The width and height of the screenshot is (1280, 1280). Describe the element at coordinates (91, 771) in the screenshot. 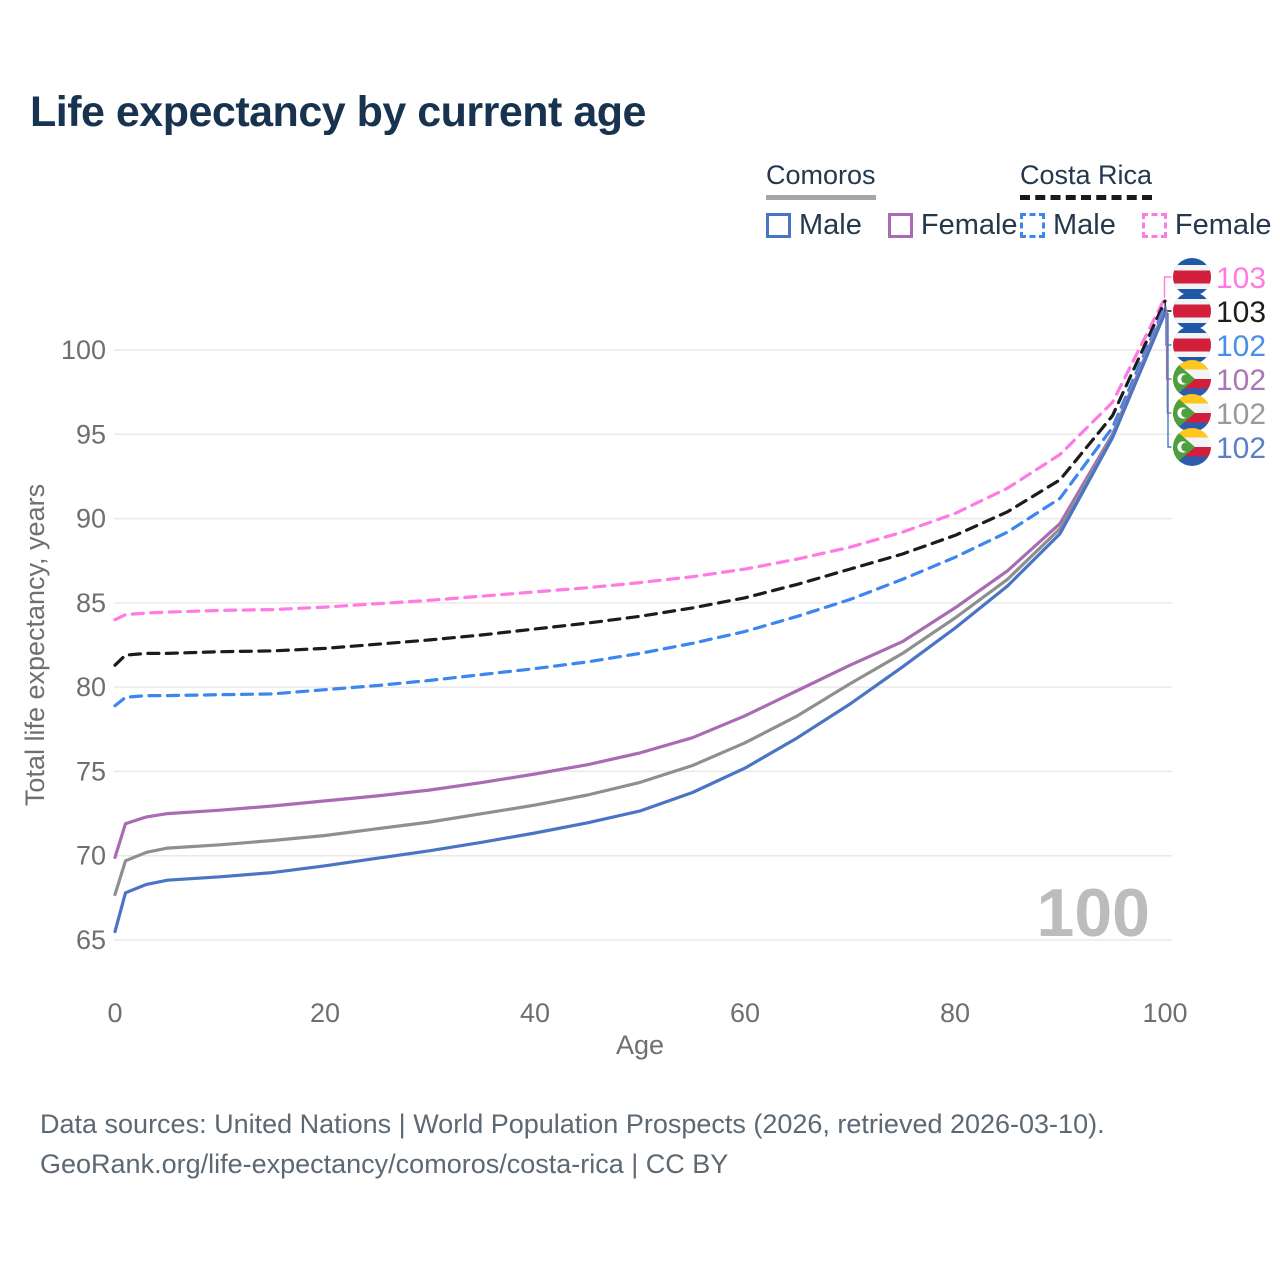

I see `y-tick-label: 75` at that location.